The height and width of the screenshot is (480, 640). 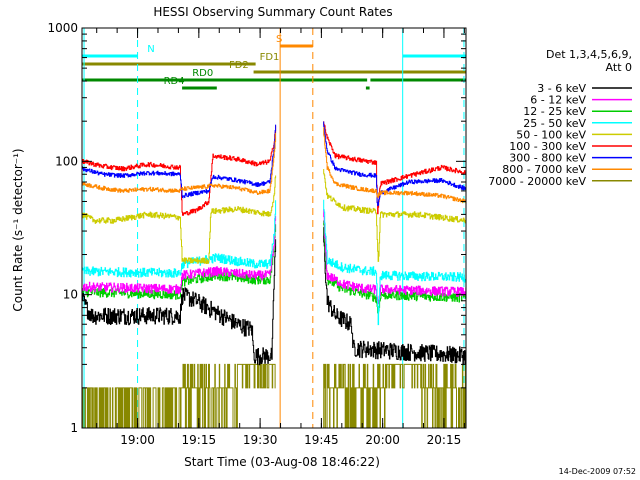 What do you see at coordinates (150, 49) in the screenshot?
I see `mode-label-n: N` at bounding box center [150, 49].